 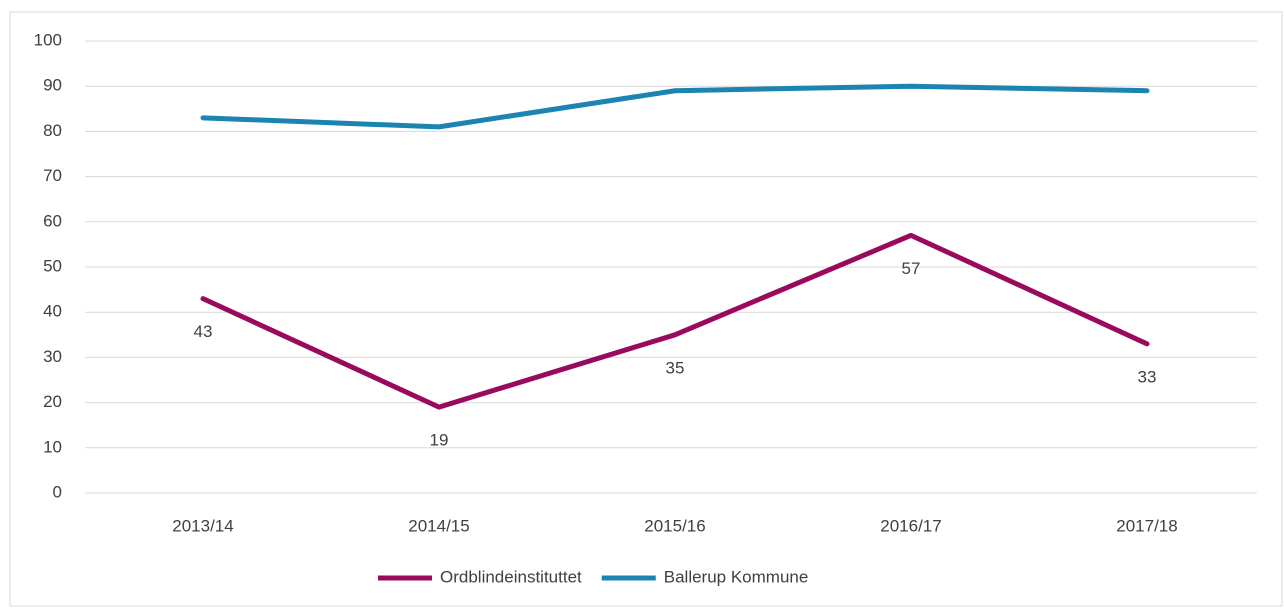 What do you see at coordinates (52, 220) in the screenshot?
I see `y-tick-label: 60` at bounding box center [52, 220].